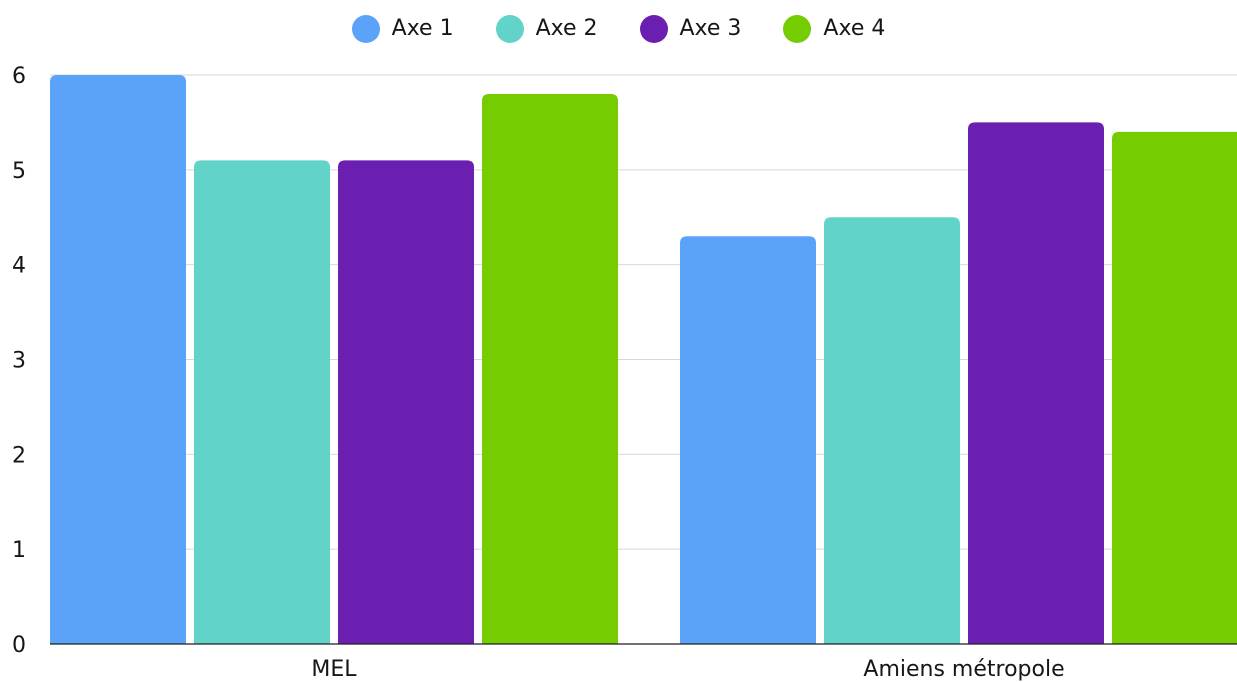 This screenshot has height=682, width=1237. I want to click on legend: Axe 1 Axe 2 Axe 3 Axe 4, so click(618, 29).